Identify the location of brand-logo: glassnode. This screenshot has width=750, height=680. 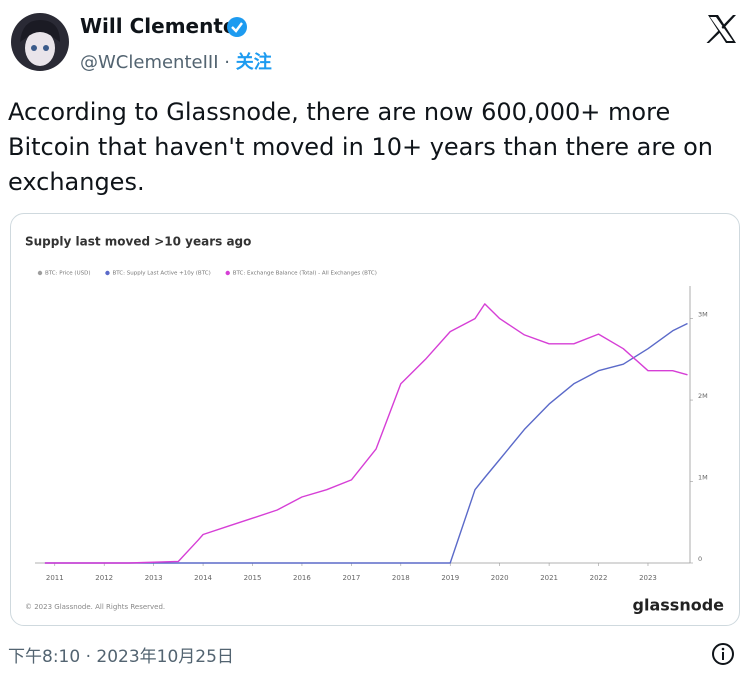
(679, 605).